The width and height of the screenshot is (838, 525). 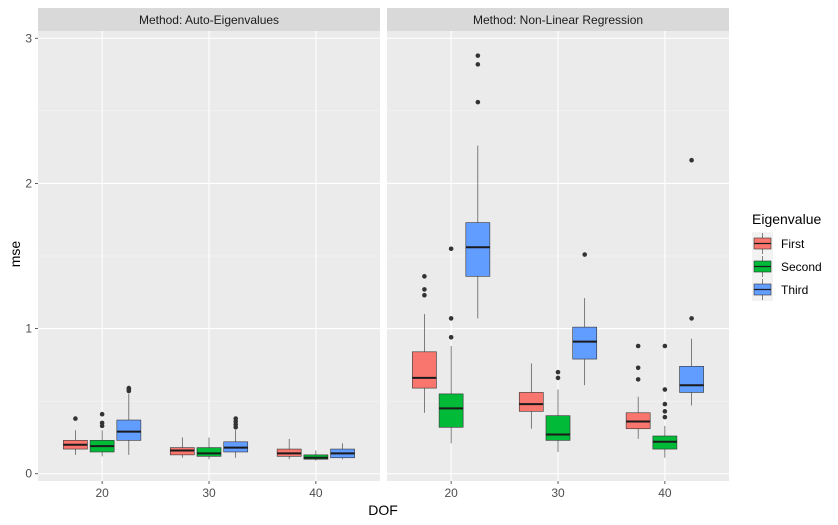 What do you see at coordinates (28, 329) in the screenshot?
I see `y-tick-label: 1` at bounding box center [28, 329].